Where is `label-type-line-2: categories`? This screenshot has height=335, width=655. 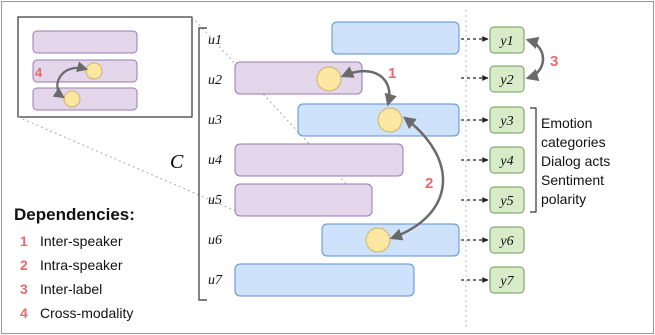
label-type-line-2: categories is located at coordinates (573, 142).